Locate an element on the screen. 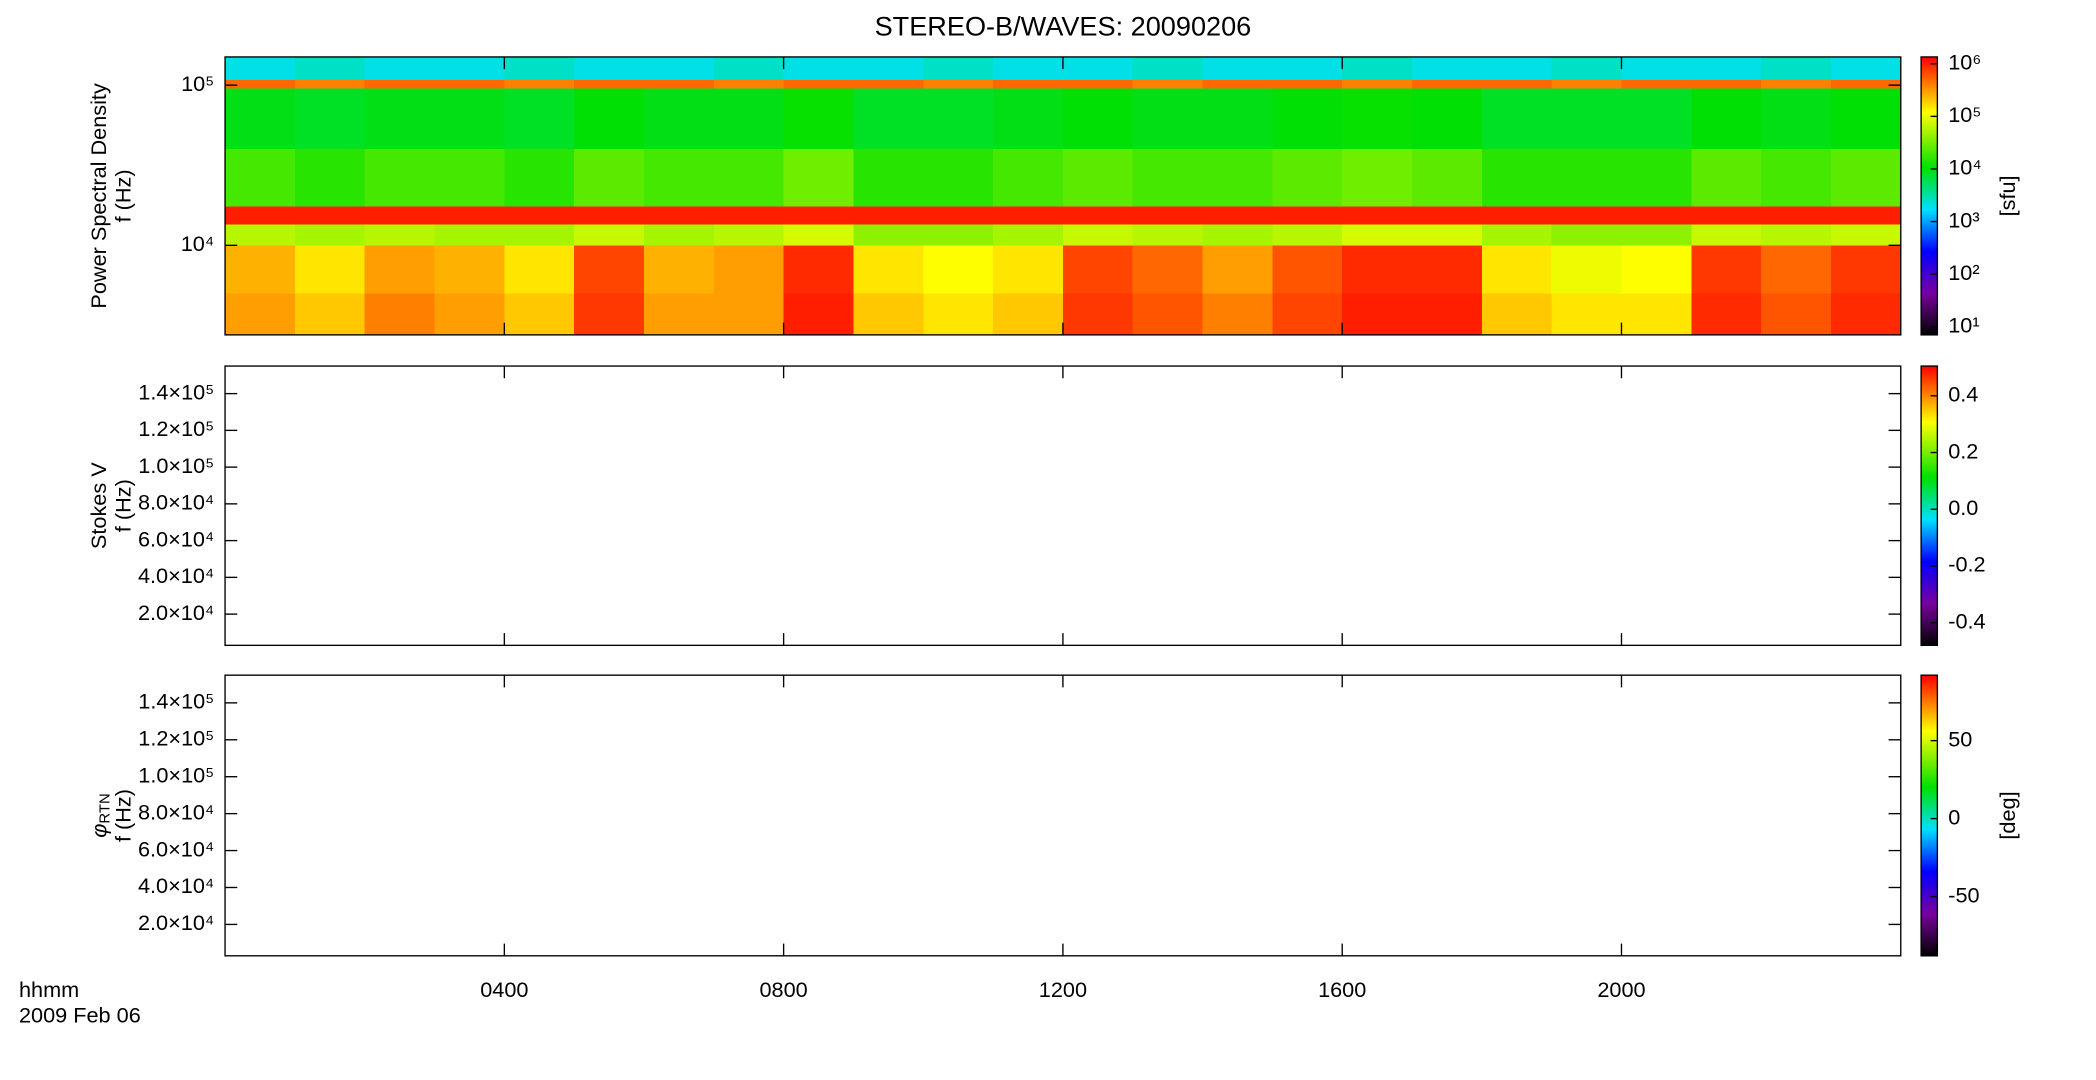 This screenshot has width=2096, height=1080. y-tick-label: 1.2×10⁵ is located at coordinates (176, 428).